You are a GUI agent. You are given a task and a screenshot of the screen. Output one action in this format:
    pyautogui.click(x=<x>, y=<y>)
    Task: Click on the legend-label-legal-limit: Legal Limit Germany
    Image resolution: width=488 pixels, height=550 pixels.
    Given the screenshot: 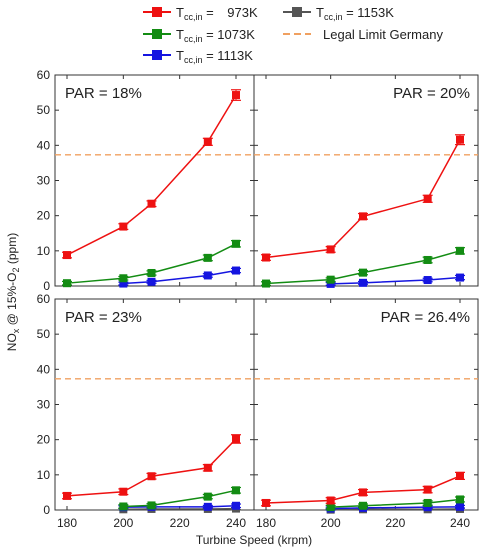 What is the action you would take?
    pyautogui.click(x=383, y=34)
    